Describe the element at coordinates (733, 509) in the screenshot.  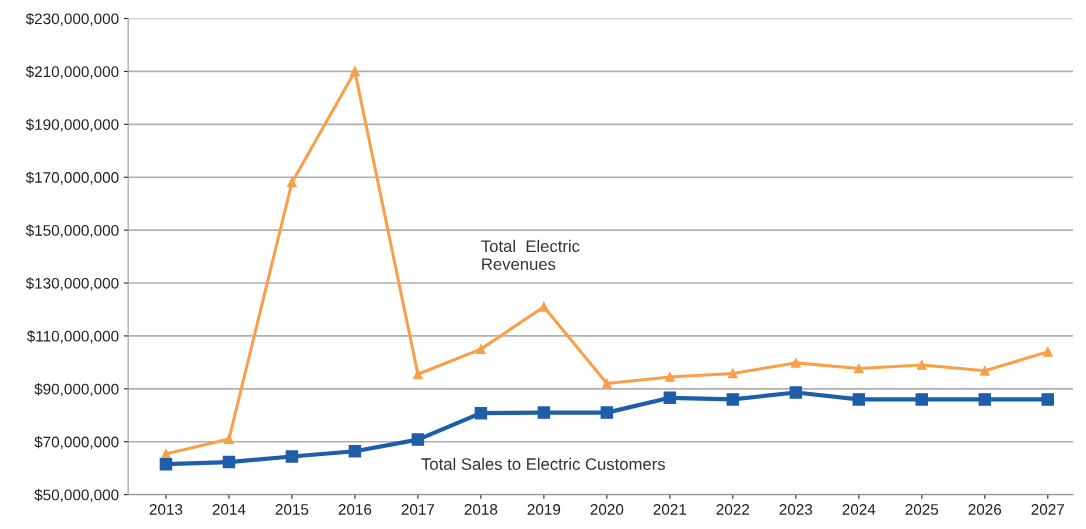
I see `x-tick-label: 2022` at that location.